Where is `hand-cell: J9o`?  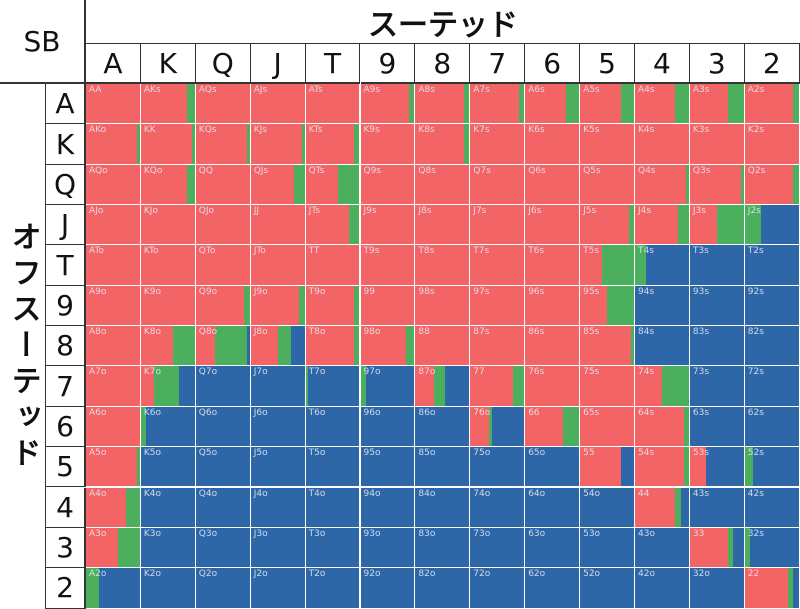
hand-cell: J9o is located at coordinates (278, 306).